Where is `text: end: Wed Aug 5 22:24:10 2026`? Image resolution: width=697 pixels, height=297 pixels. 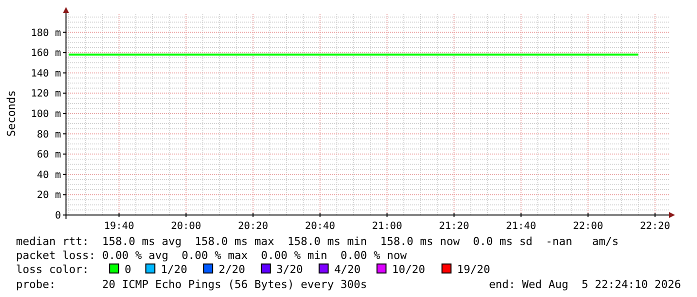
text: end: Wed Aug 5 22:24:10 2026 is located at coordinates (584, 284).